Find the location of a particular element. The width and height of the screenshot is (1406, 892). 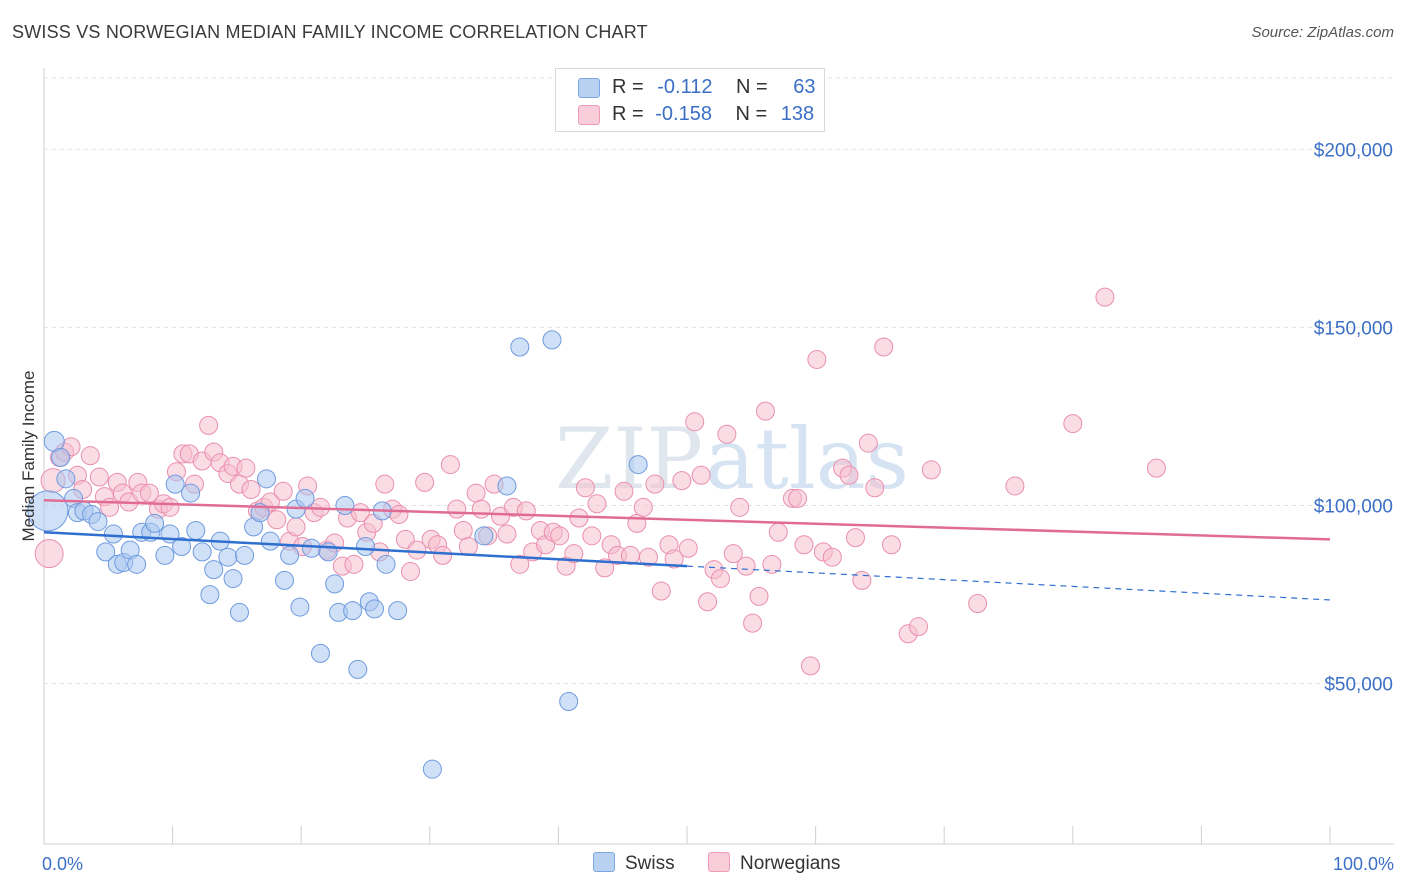

swiss-trend-line is located at coordinates (365, 549).